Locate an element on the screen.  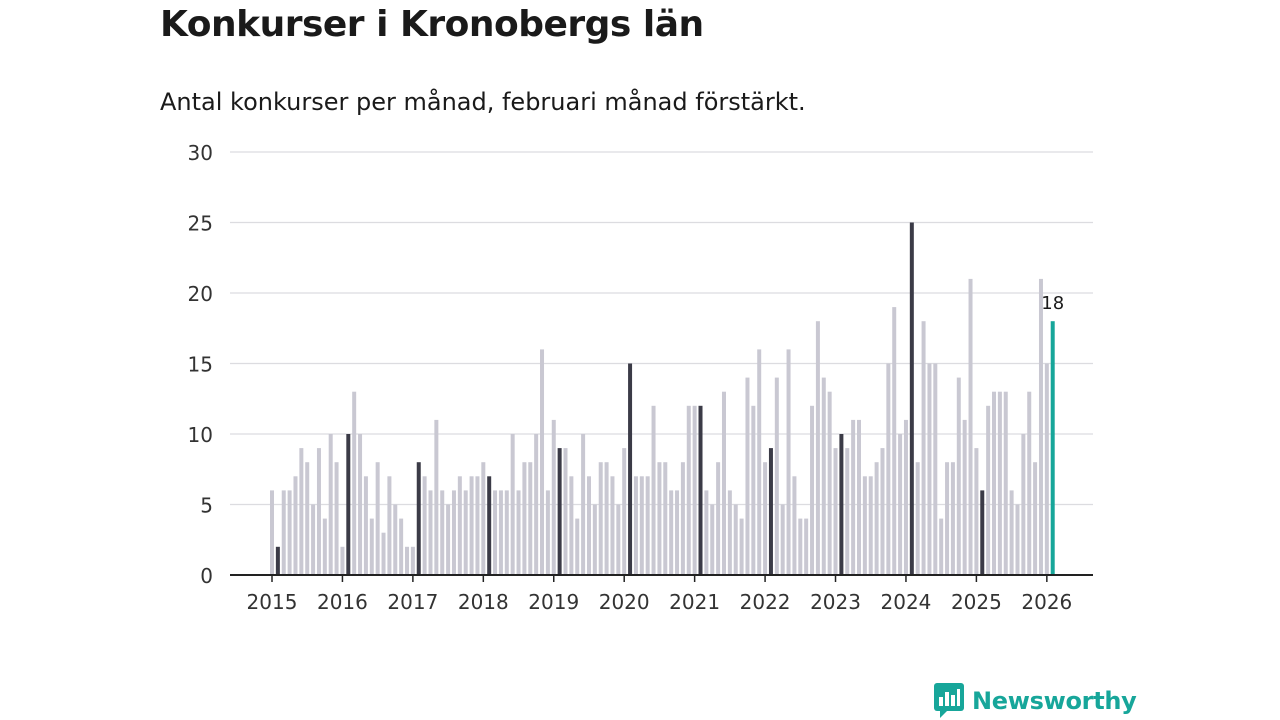
x-tick-label: 2018 is located at coordinates (483, 602).